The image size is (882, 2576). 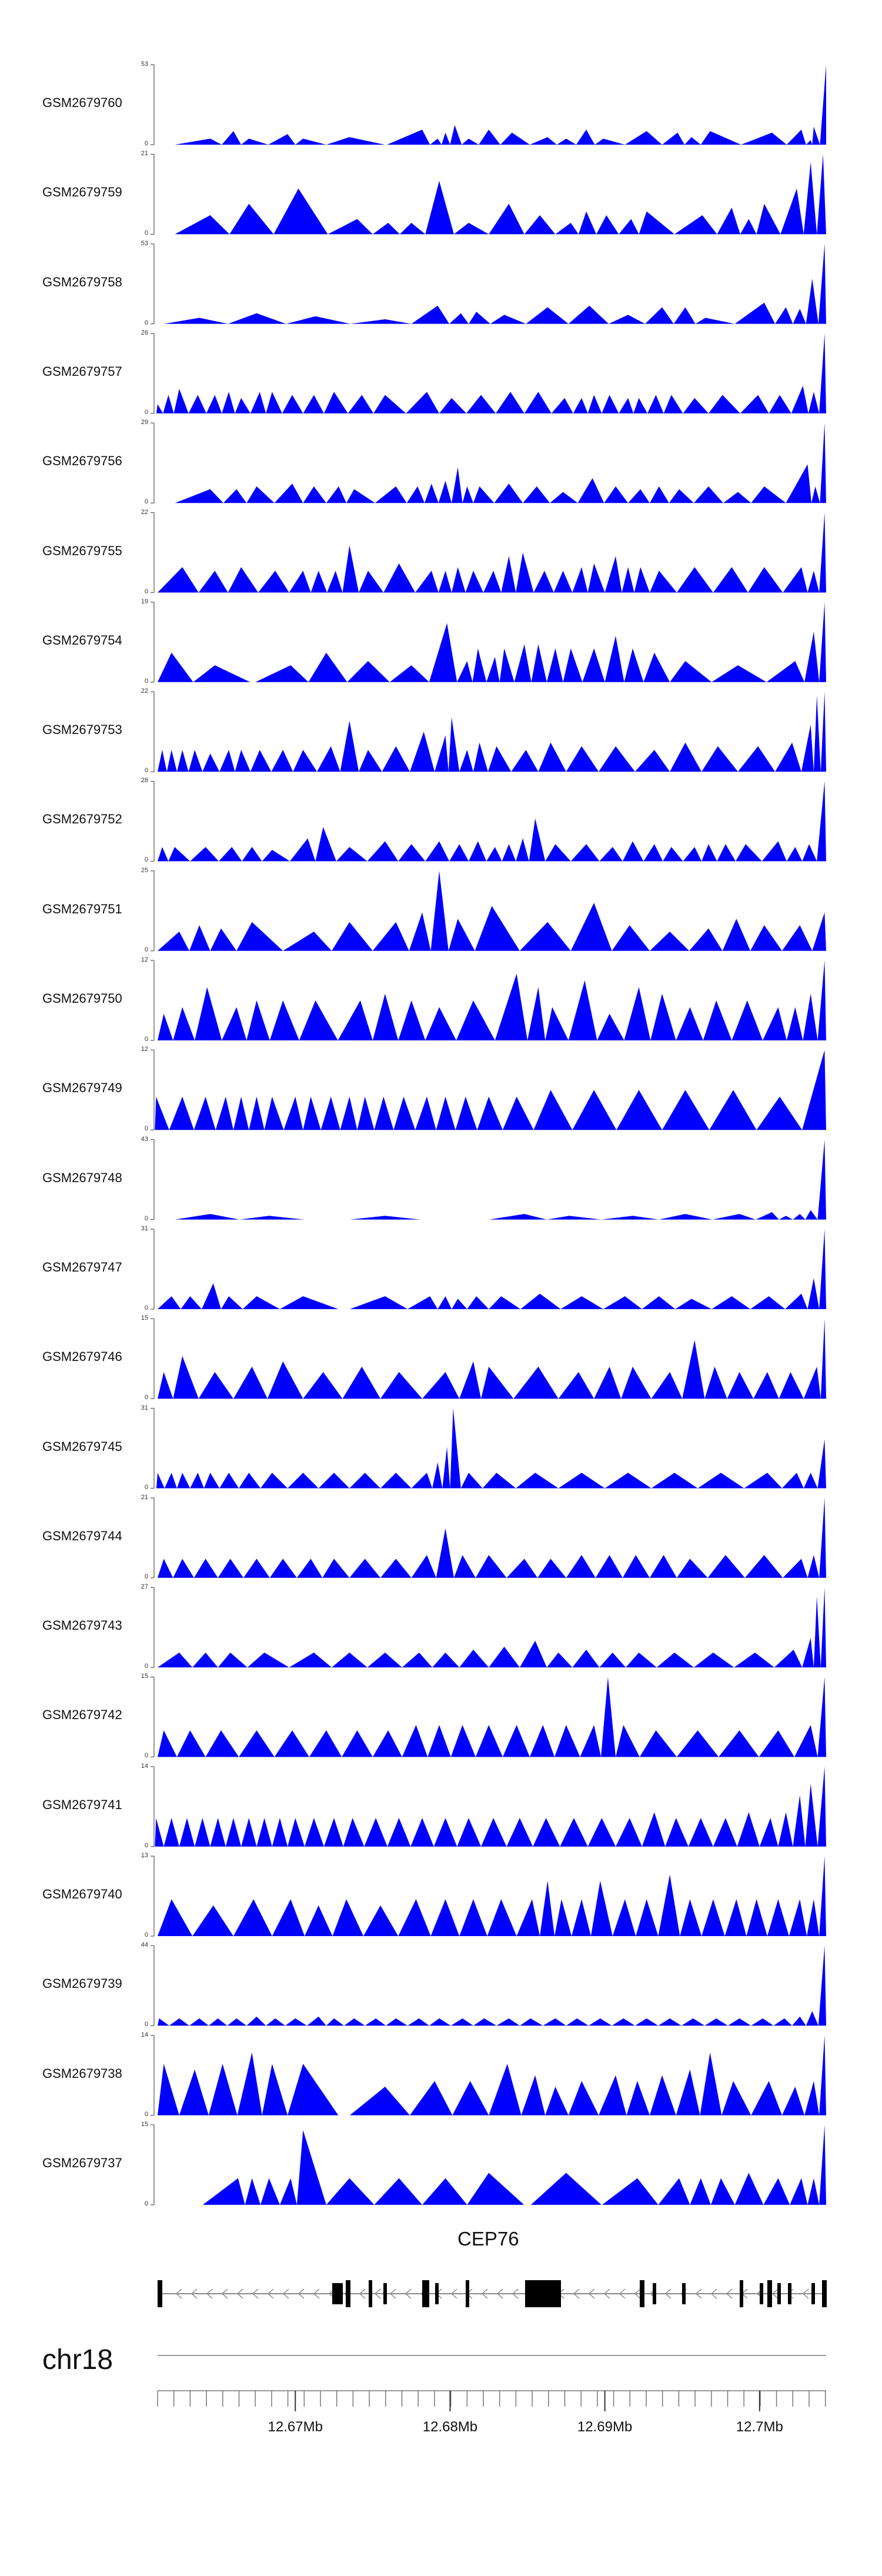 What do you see at coordinates (144, 243) in the screenshot?
I see `y-max-label: 53` at bounding box center [144, 243].